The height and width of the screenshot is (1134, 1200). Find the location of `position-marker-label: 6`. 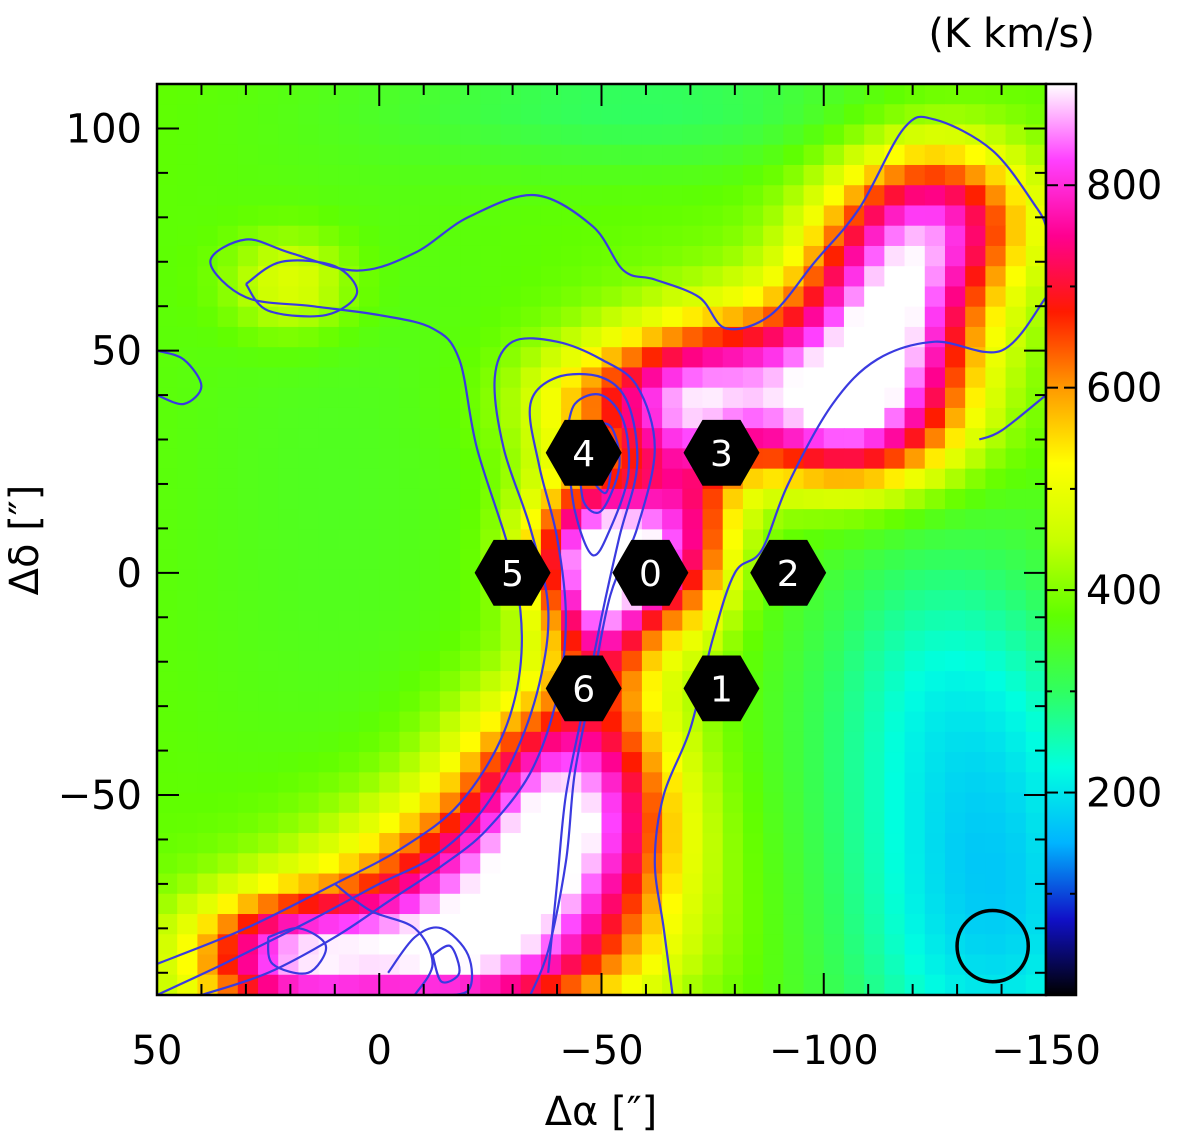

position-marker-label: 6 is located at coordinates (583, 689).